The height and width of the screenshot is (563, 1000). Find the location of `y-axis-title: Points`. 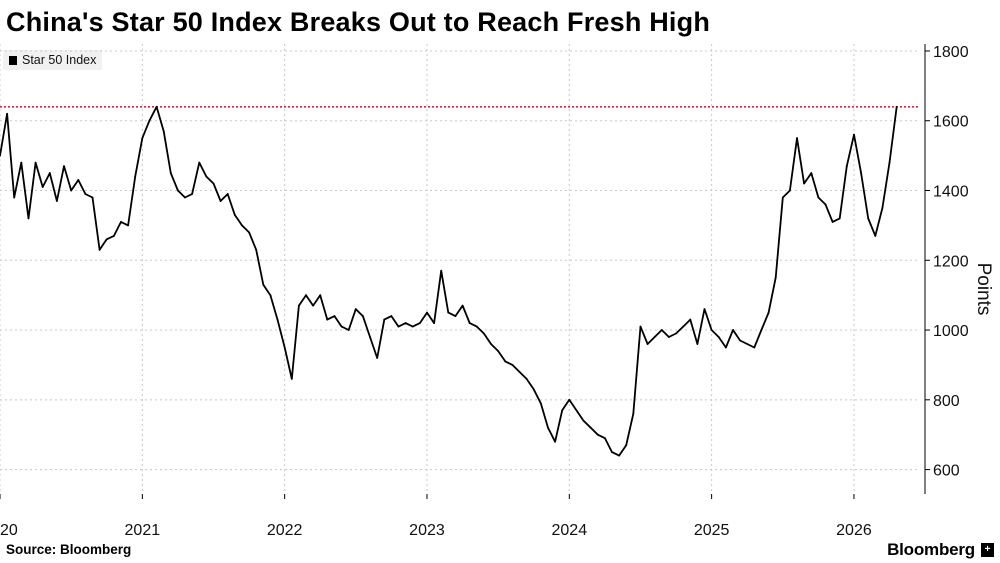

y-axis-title: Points is located at coordinates (983, 289).